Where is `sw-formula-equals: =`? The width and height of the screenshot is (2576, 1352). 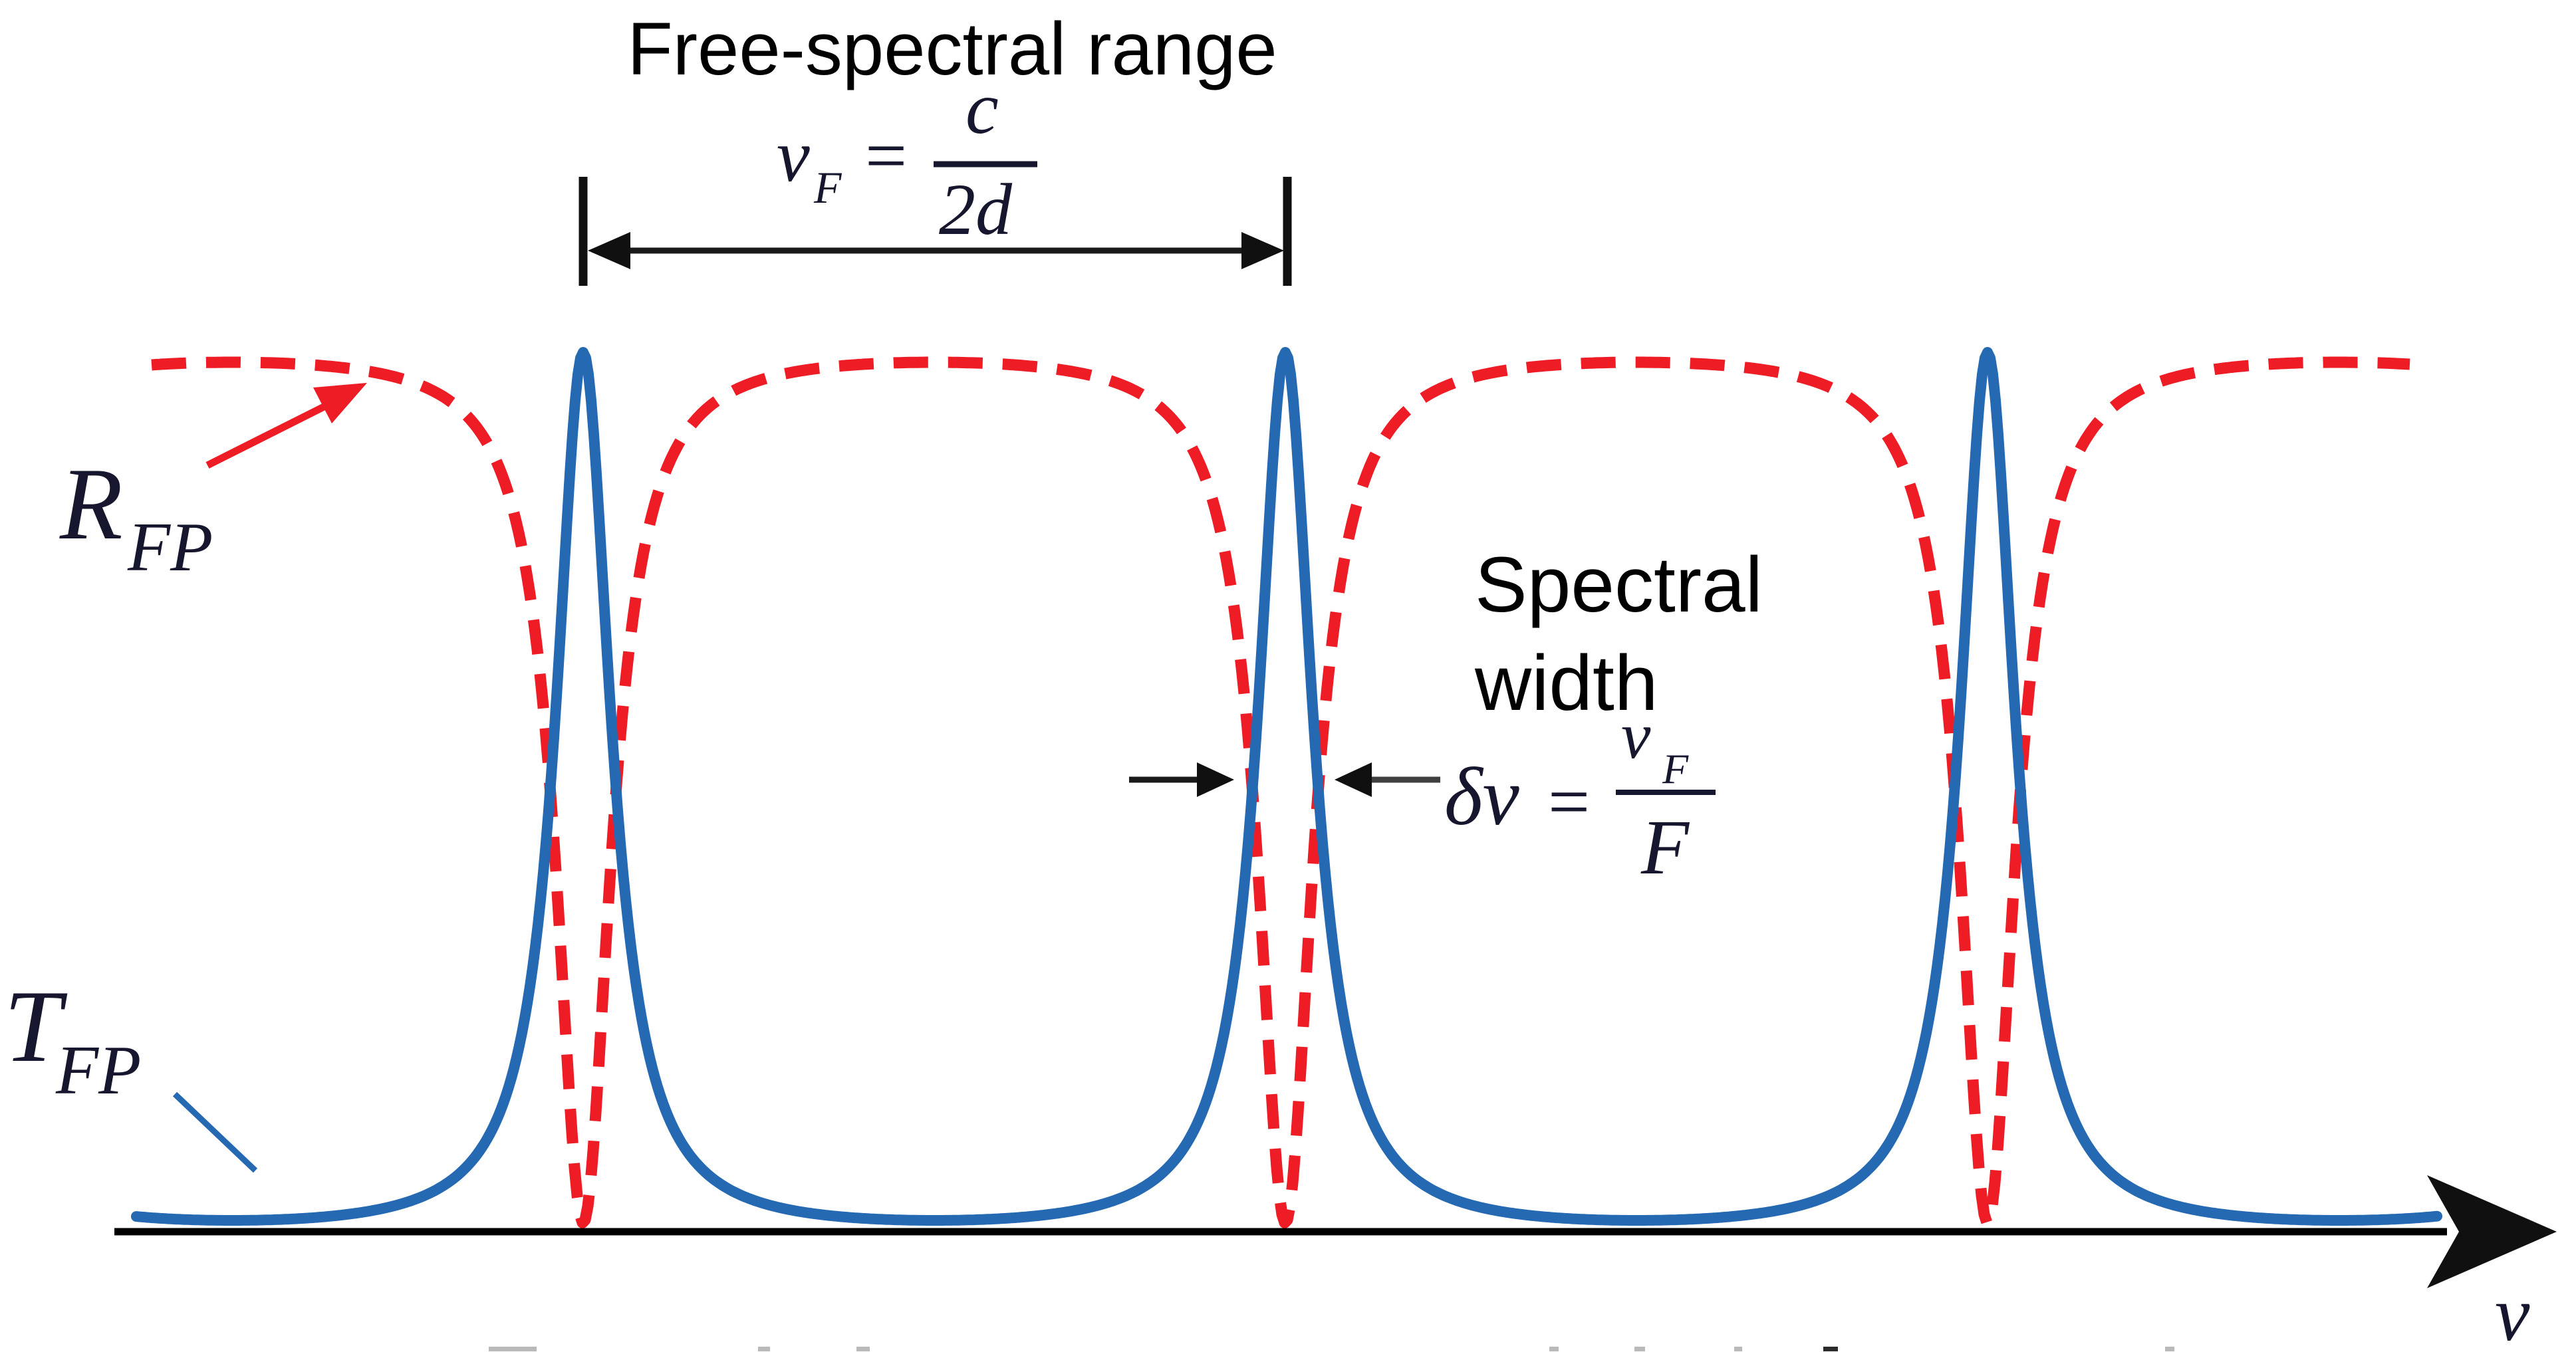 sw-formula-equals: = is located at coordinates (1569, 803).